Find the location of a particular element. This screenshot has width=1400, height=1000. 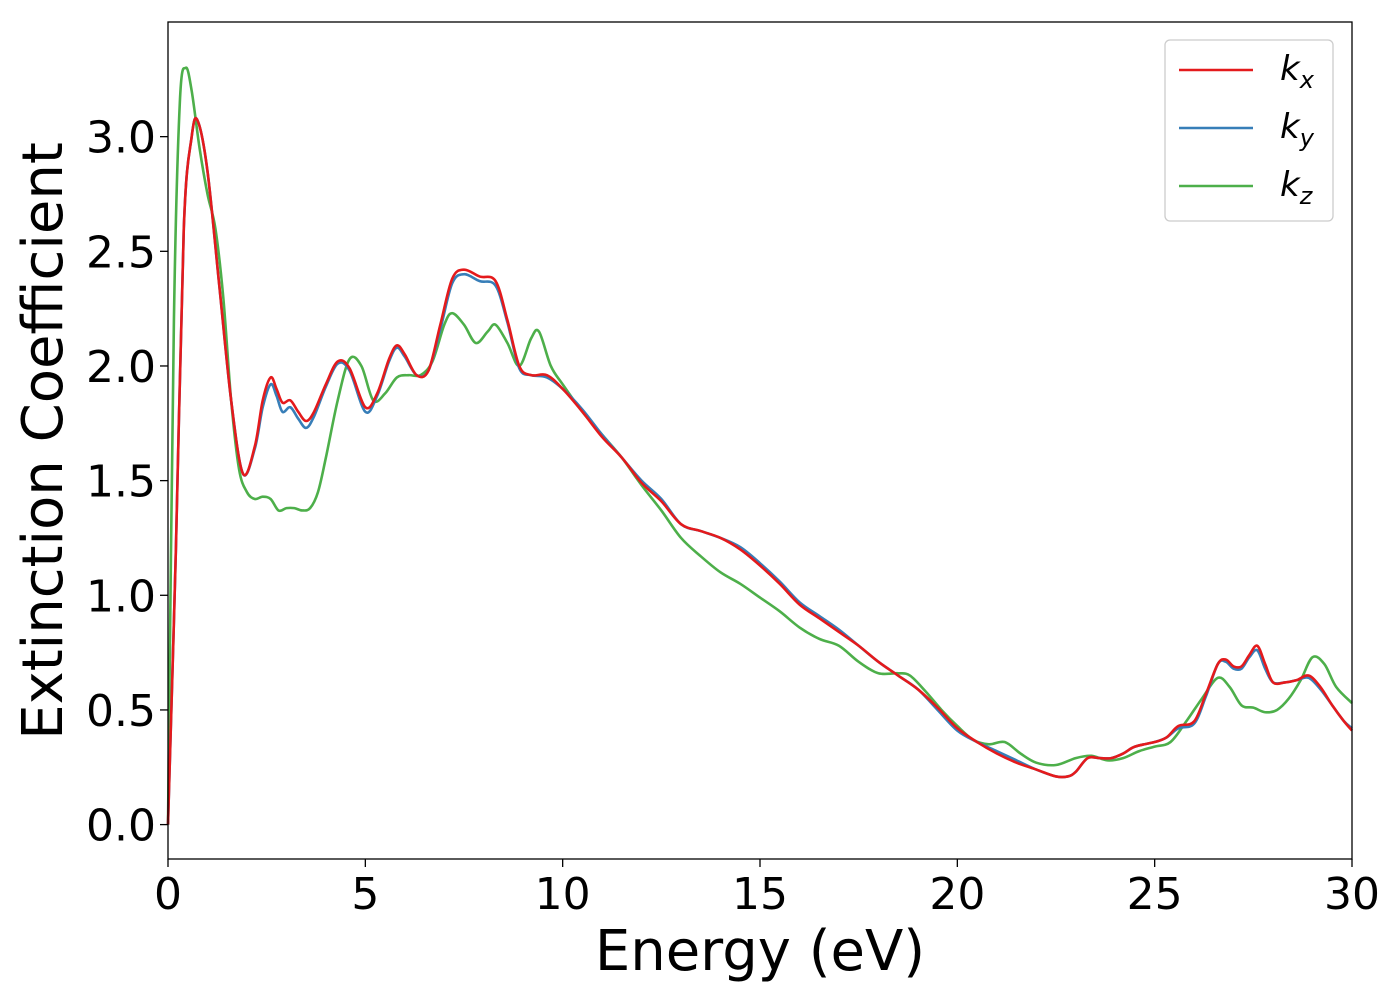

x-tick-label: 25 is located at coordinates (1155, 894).